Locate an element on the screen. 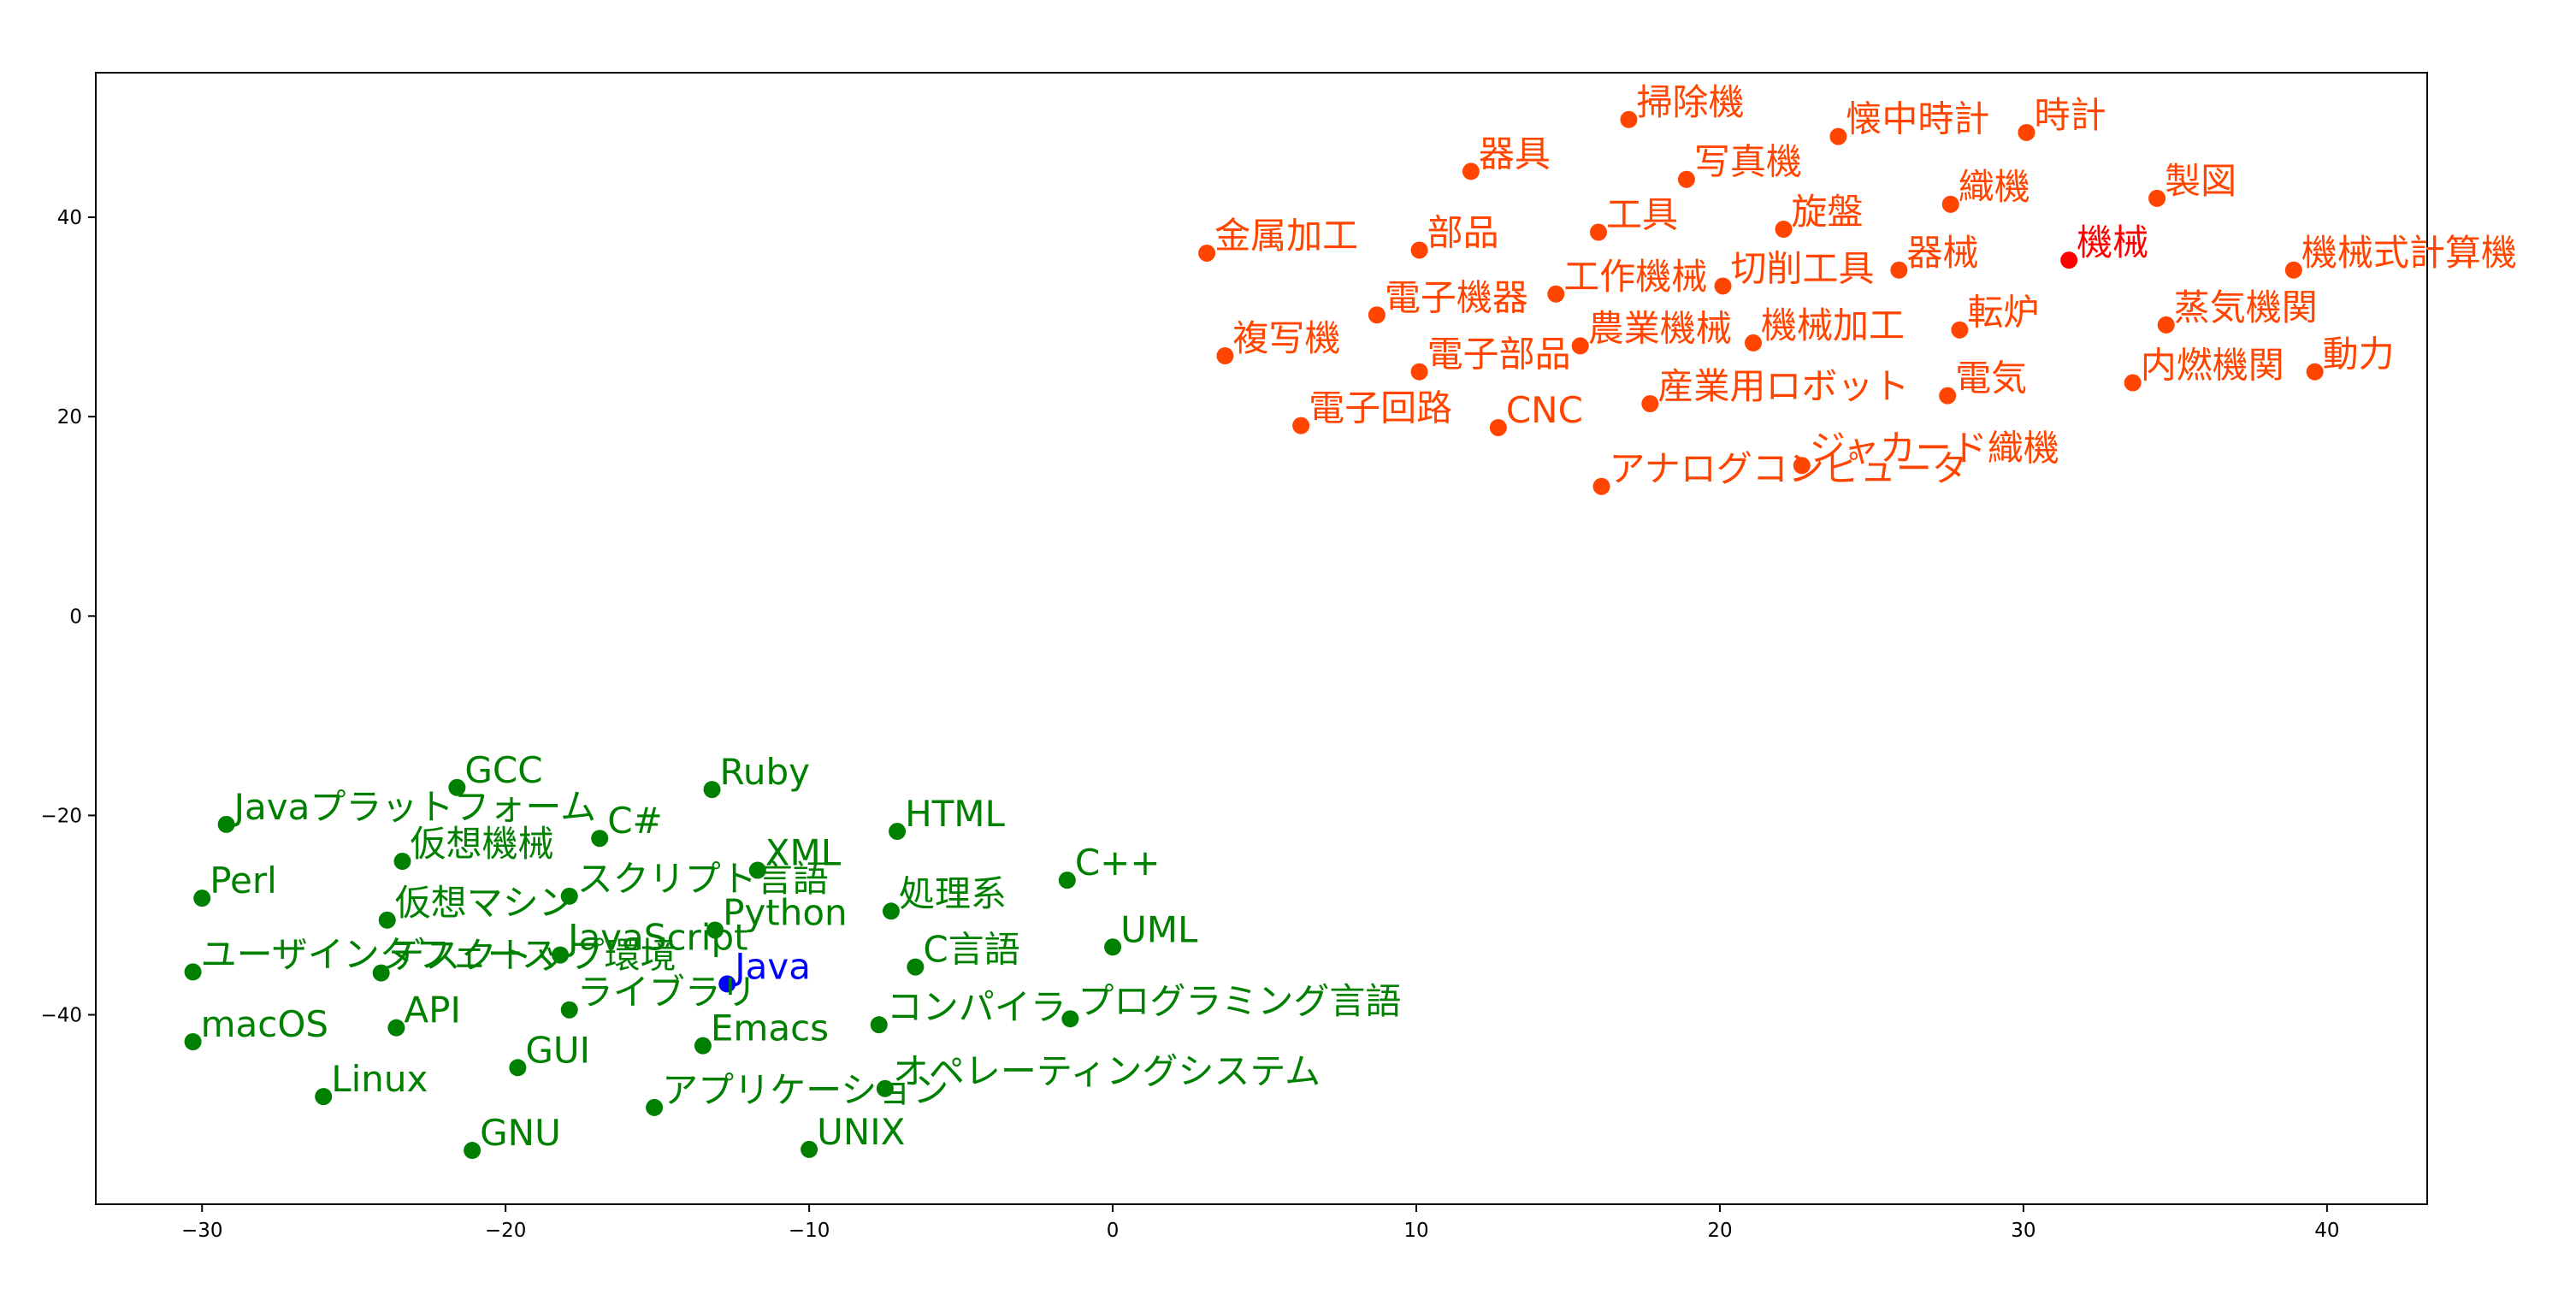 The height and width of the screenshot is (1312, 2576). data-label: アナログコンピュータ is located at coordinates (1789, 469).